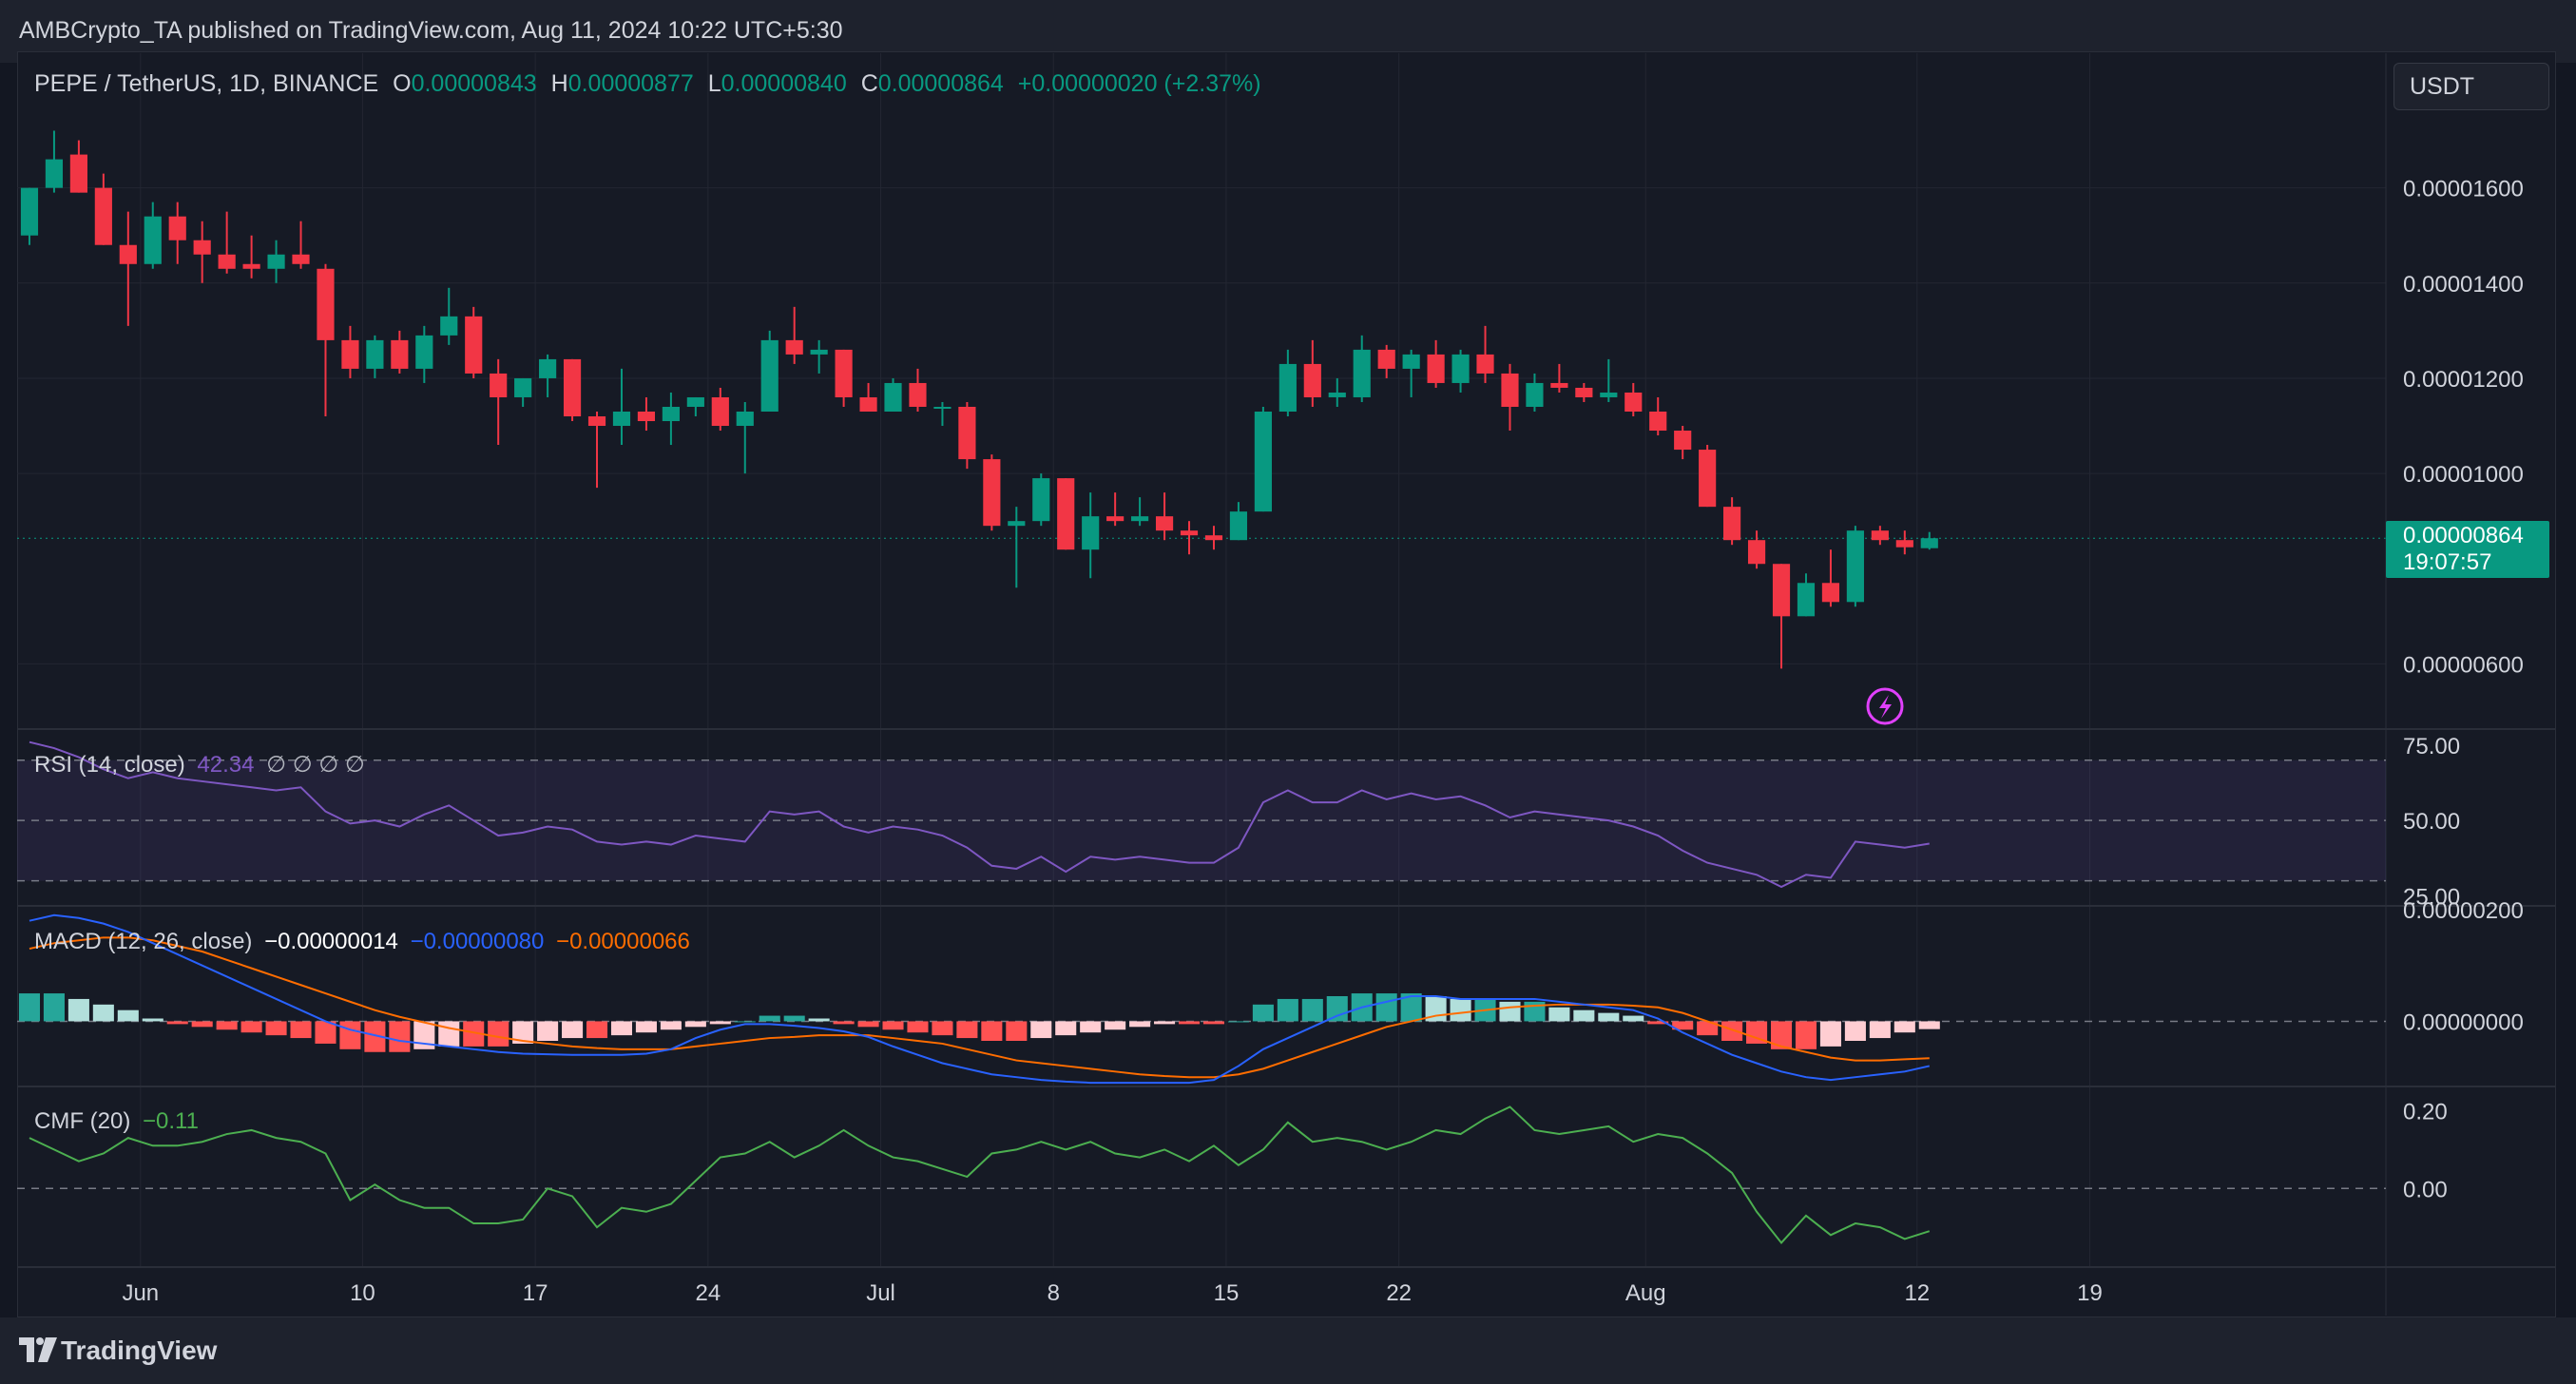 This screenshot has height=1384, width=2576. What do you see at coordinates (2463, 475) in the screenshot?
I see `price-axis-label: 0.00001000` at bounding box center [2463, 475].